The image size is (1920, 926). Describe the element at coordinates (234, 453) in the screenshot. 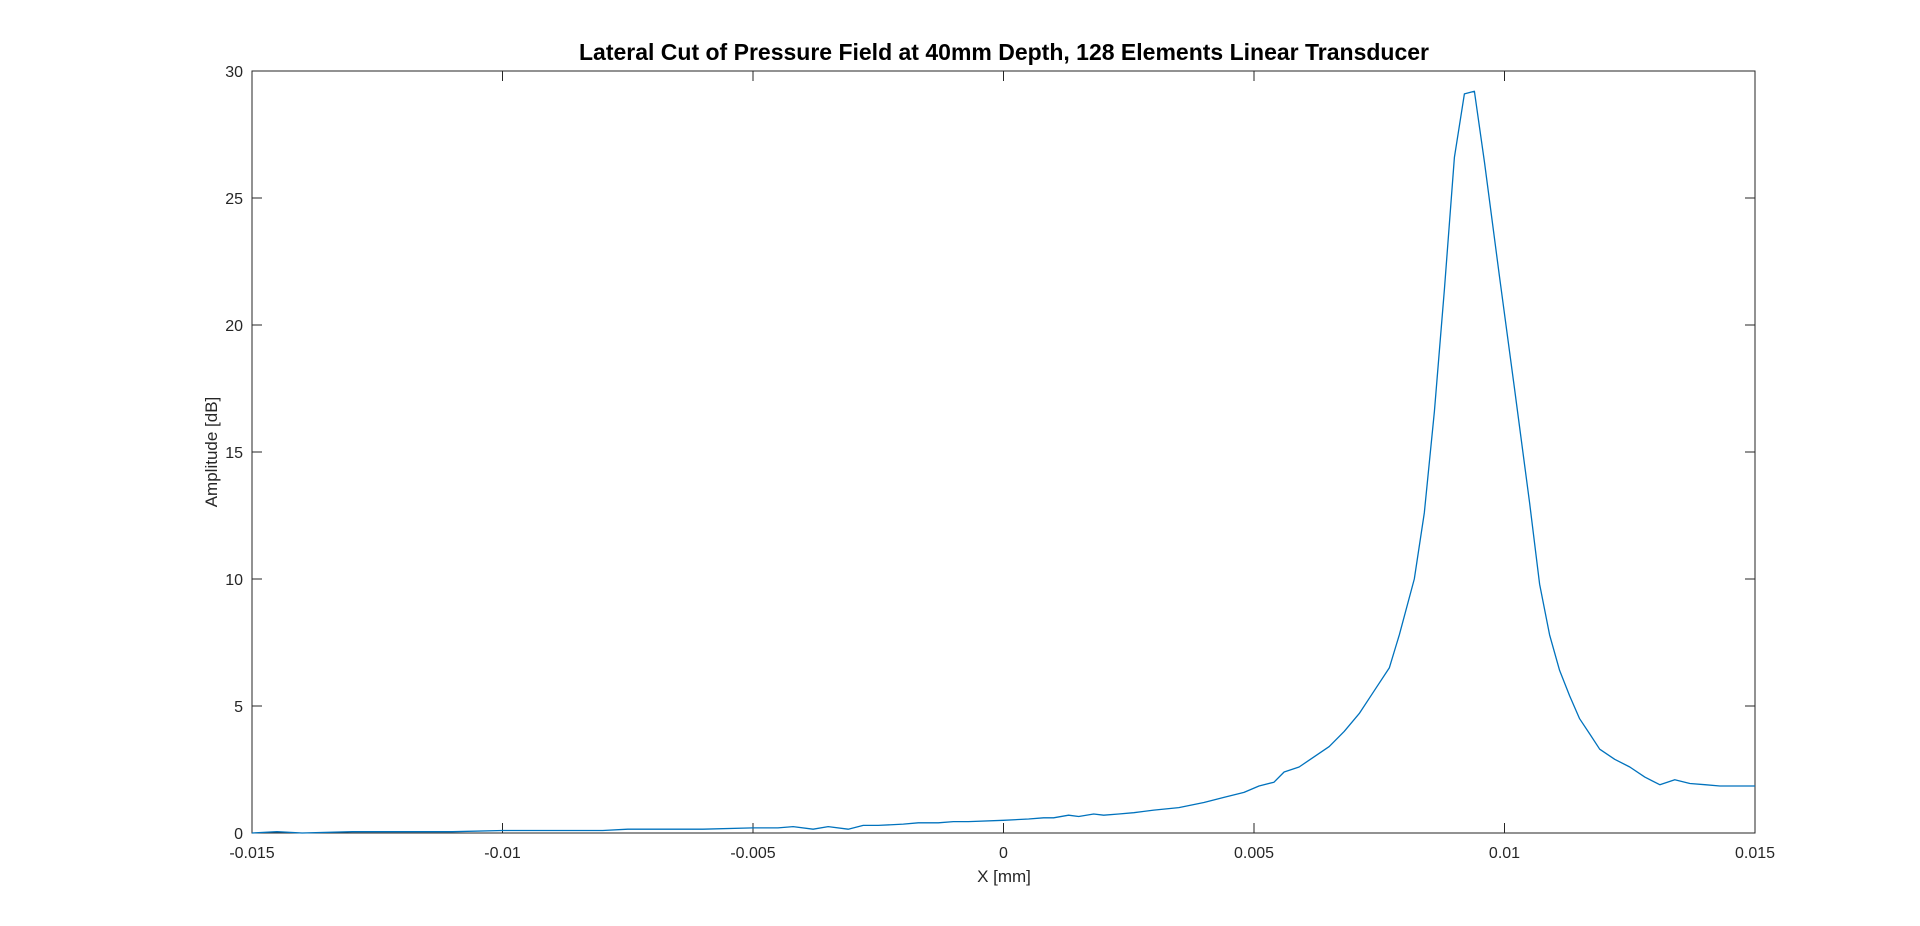

I see `y-tick-label: 15` at that location.